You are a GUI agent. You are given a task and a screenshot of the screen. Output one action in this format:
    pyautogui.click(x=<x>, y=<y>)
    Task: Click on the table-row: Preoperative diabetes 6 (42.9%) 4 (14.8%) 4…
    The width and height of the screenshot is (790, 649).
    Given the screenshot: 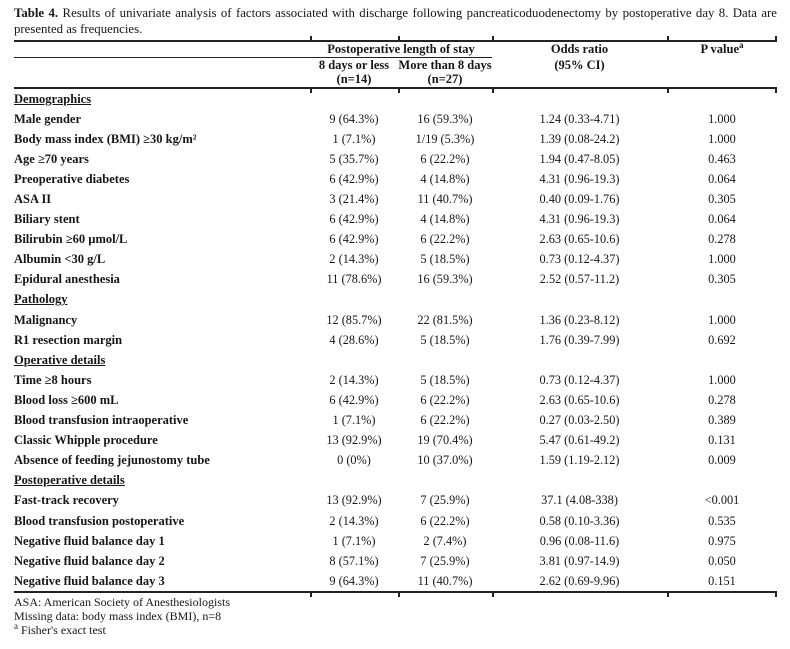 What is the action you would take?
    pyautogui.click(x=395, y=179)
    